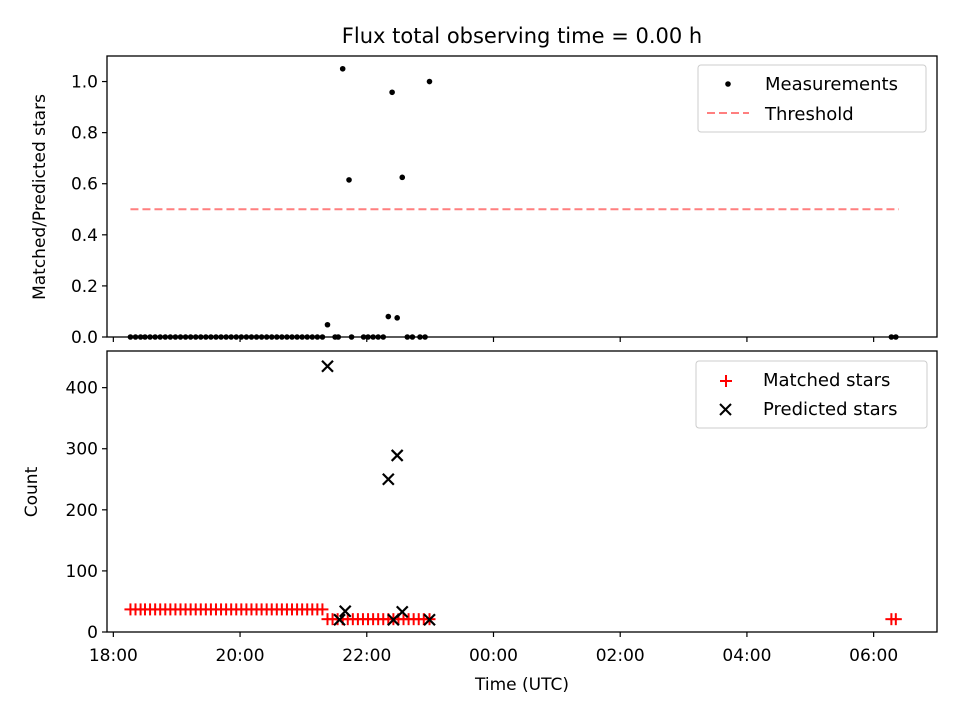  I want to click on bottom-ytick-label: 400, so click(82, 389).